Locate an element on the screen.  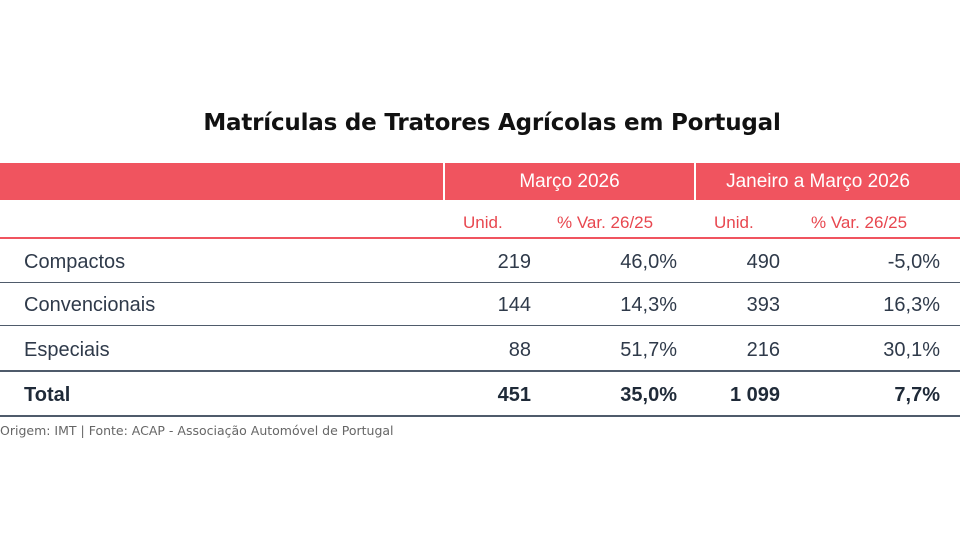
cell-ytd-var: 30,1% is located at coordinates (911, 350).